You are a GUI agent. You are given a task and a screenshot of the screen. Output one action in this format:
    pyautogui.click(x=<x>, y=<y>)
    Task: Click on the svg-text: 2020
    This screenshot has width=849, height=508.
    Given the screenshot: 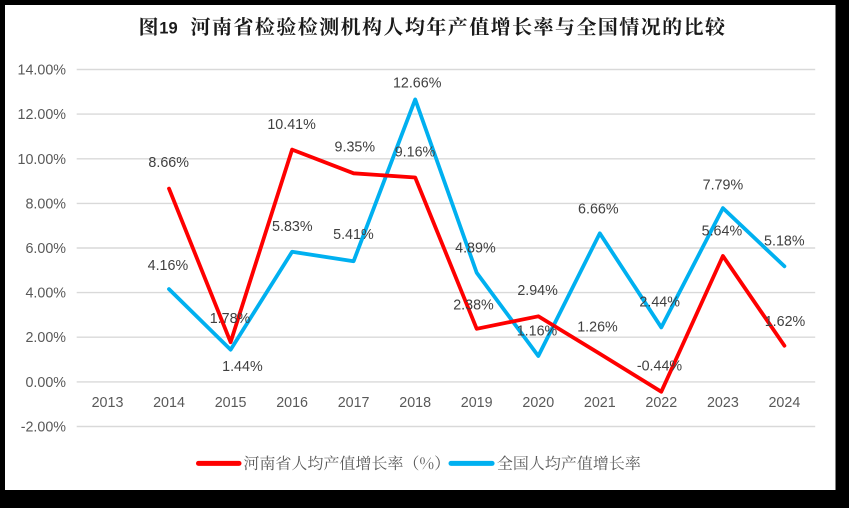 What is the action you would take?
    pyautogui.click(x=538, y=403)
    